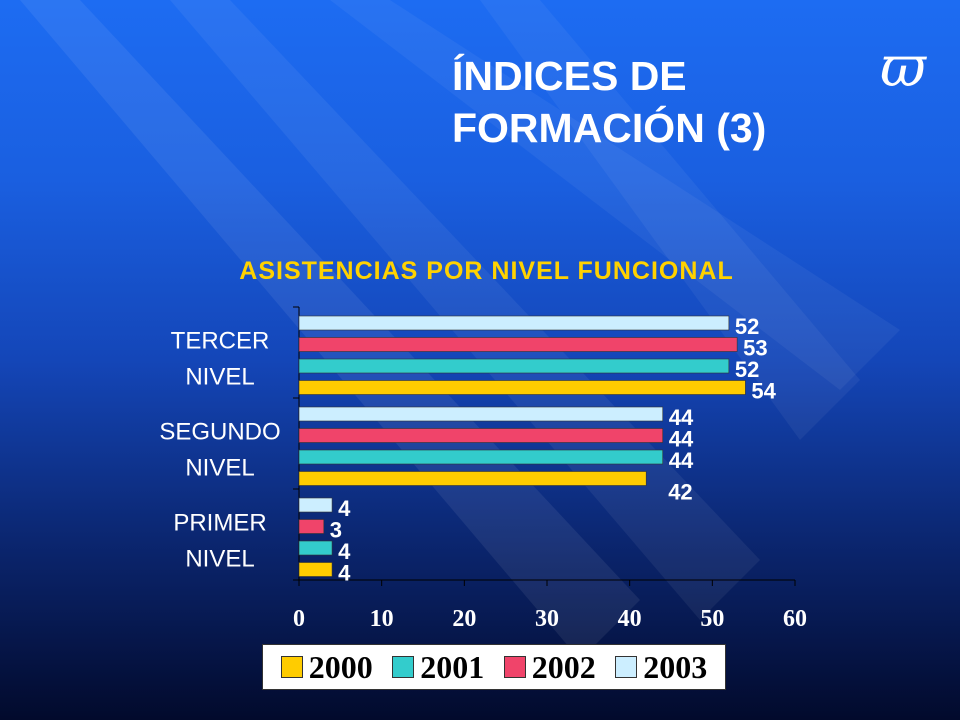  I want to click on category-label-line1: SEGUNDO, so click(219, 432).